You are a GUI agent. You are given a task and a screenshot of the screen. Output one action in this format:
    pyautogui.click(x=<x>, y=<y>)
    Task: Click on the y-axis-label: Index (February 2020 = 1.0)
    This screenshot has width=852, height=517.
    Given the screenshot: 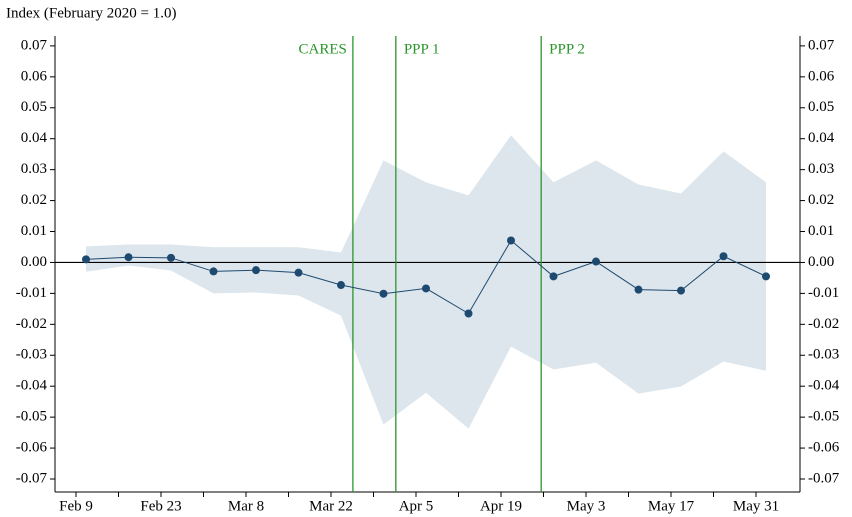 What is the action you would take?
    pyautogui.click(x=91, y=13)
    